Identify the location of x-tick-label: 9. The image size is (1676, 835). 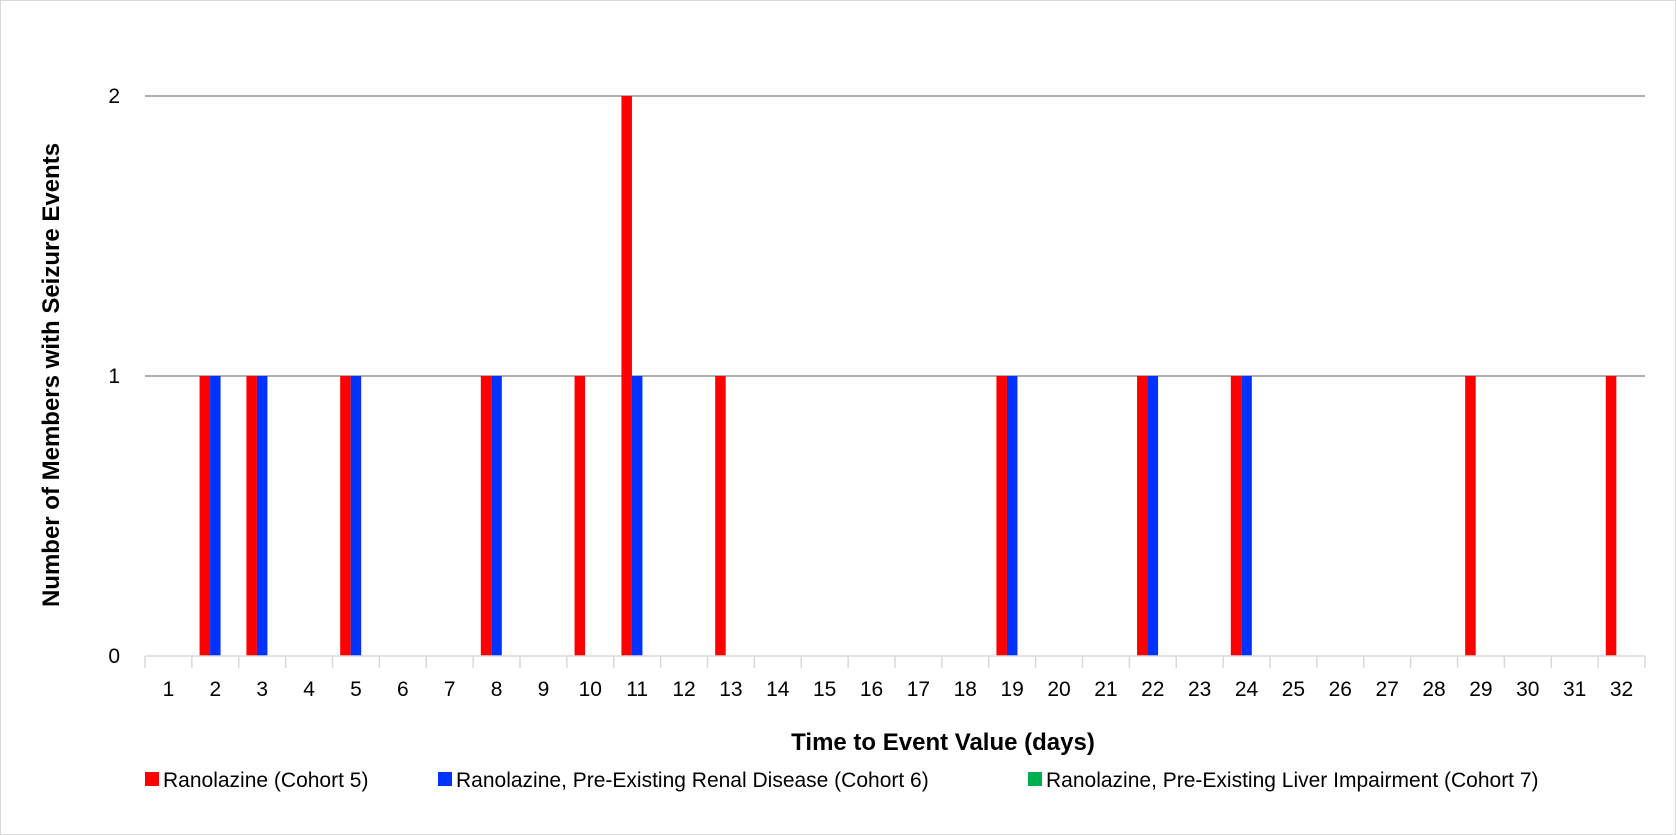
(544, 689).